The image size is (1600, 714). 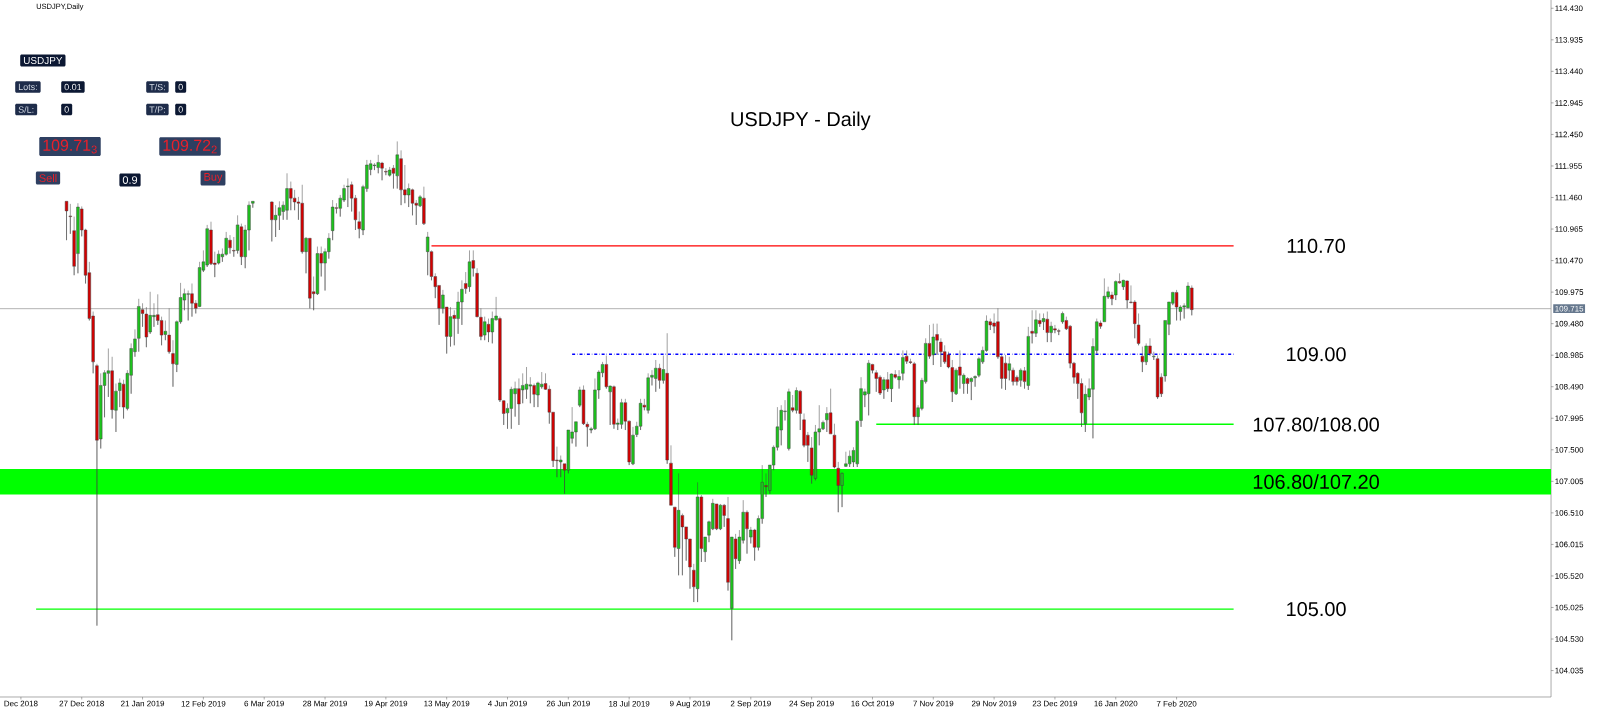 I want to click on annotation: 0.01, so click(x=73, y=87).